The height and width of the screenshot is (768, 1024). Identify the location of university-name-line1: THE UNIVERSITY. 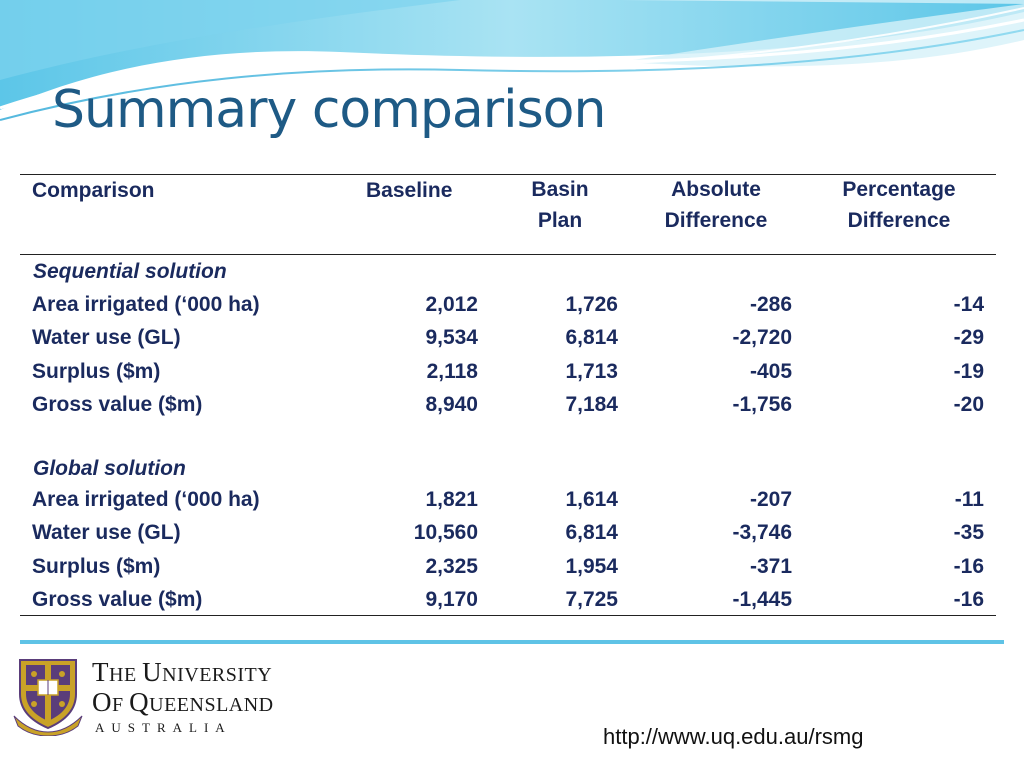
(182, 672).